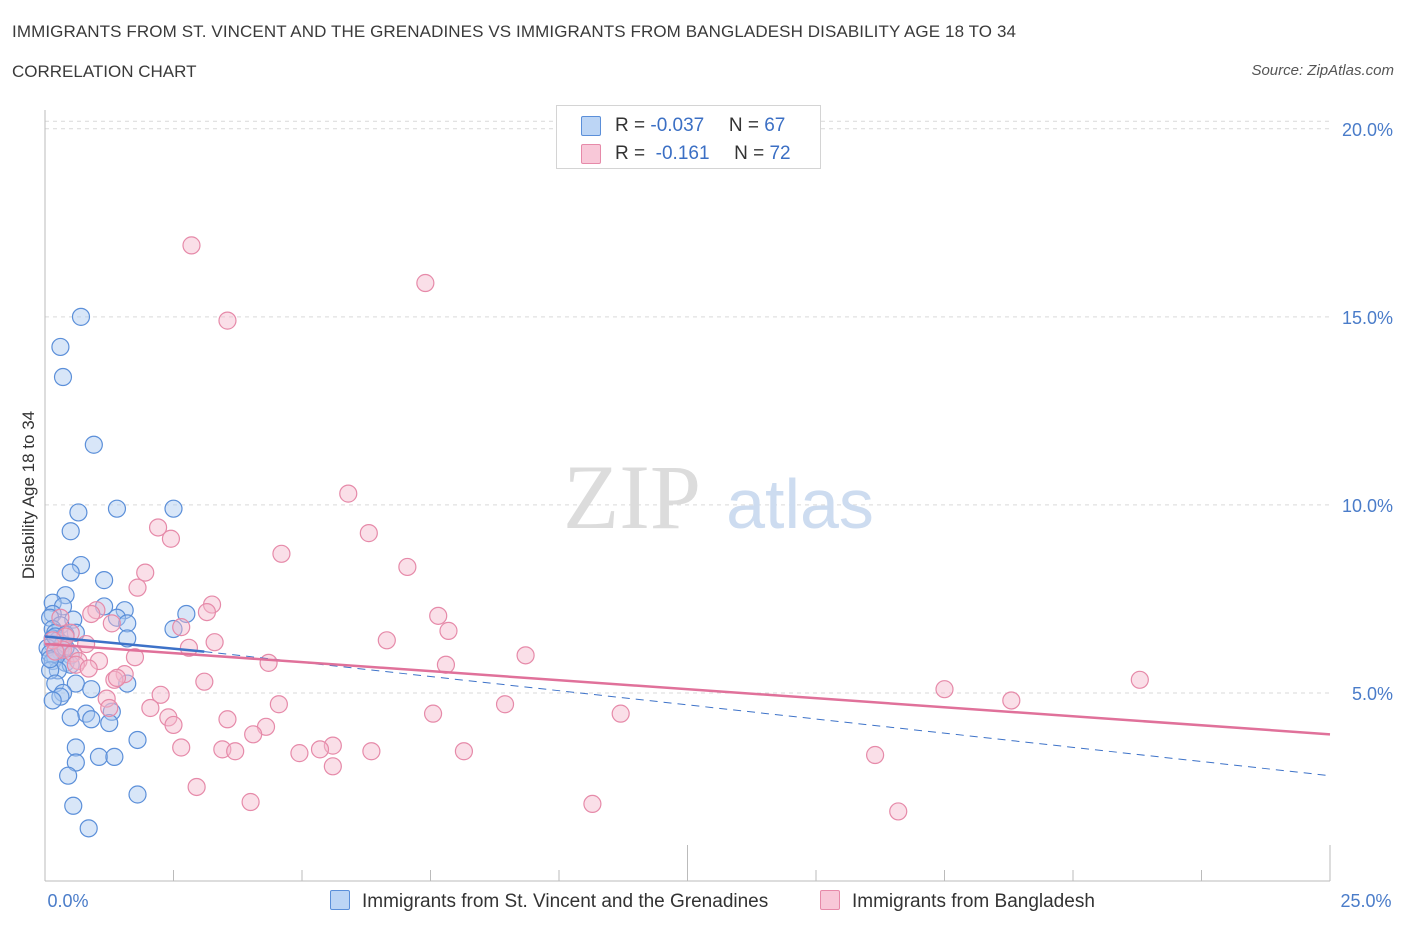 This screenshot has width=1406, height=930. I want to click on watermark-atlas: atlas, so click(800, 504).